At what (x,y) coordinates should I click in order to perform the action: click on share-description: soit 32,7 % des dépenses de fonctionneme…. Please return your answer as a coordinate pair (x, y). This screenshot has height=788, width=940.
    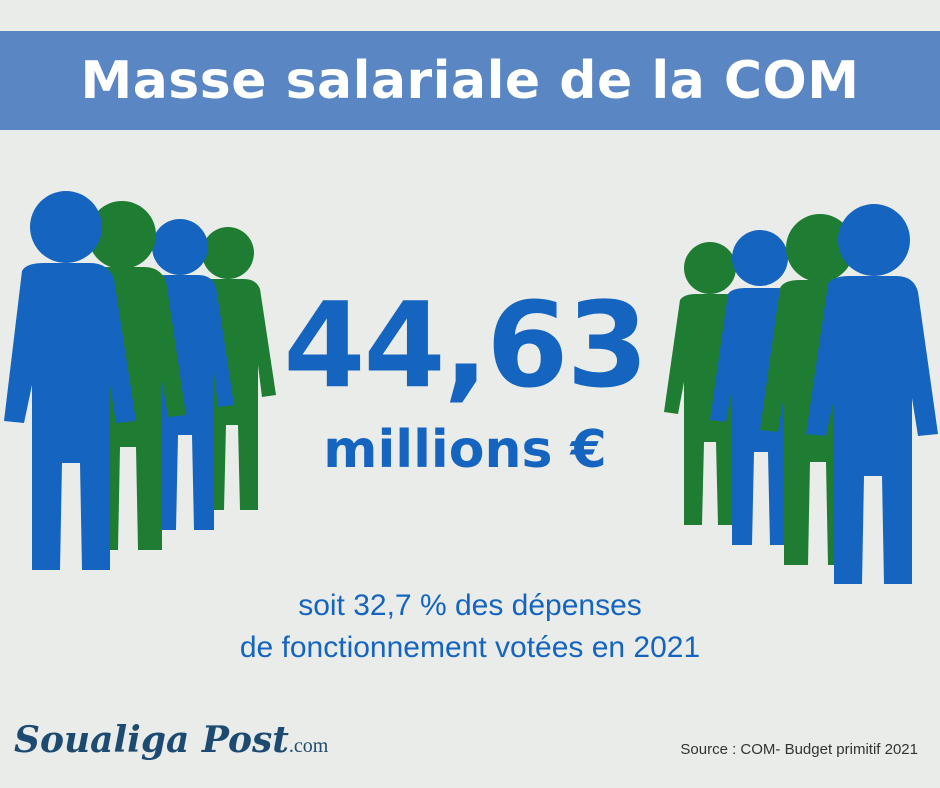
    Looking at the image, I should click on (470, 627).